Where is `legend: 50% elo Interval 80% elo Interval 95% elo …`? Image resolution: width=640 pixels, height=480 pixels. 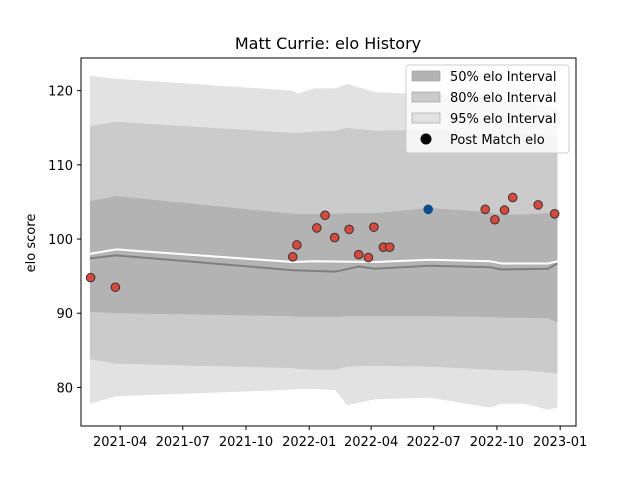 legend: 50% elo Interval 80% elo Interval 95% elo … is located at coordinates (487, 109).